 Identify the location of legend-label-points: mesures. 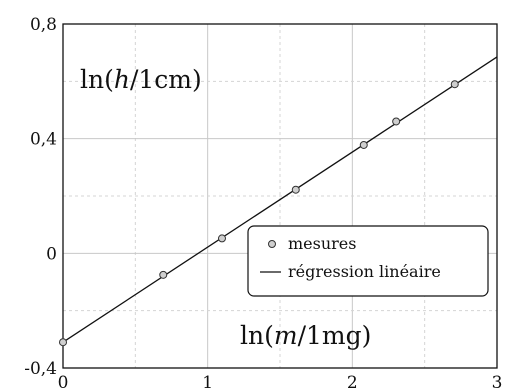
(322, 243).